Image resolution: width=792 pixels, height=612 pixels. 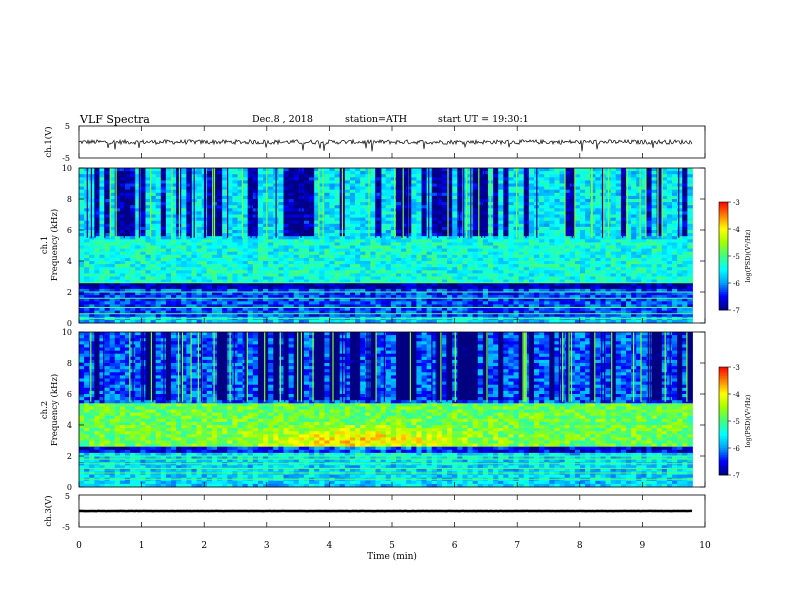 I want to click on ch1-ytick-bottom: -5, so click(x=66, y=158).